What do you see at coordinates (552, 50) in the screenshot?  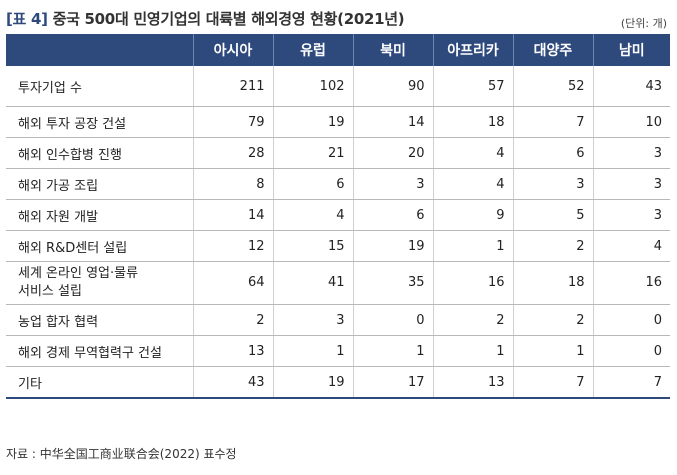 I see `header-cell-region: 대양주` at bounding box center [552, 50].